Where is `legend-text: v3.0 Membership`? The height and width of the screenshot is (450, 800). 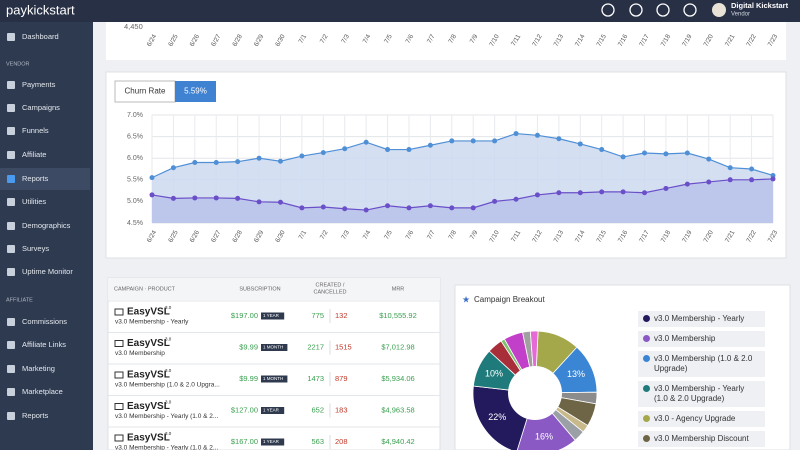 legend-text: v3.0 Membership is located at coordinates (685, 338).